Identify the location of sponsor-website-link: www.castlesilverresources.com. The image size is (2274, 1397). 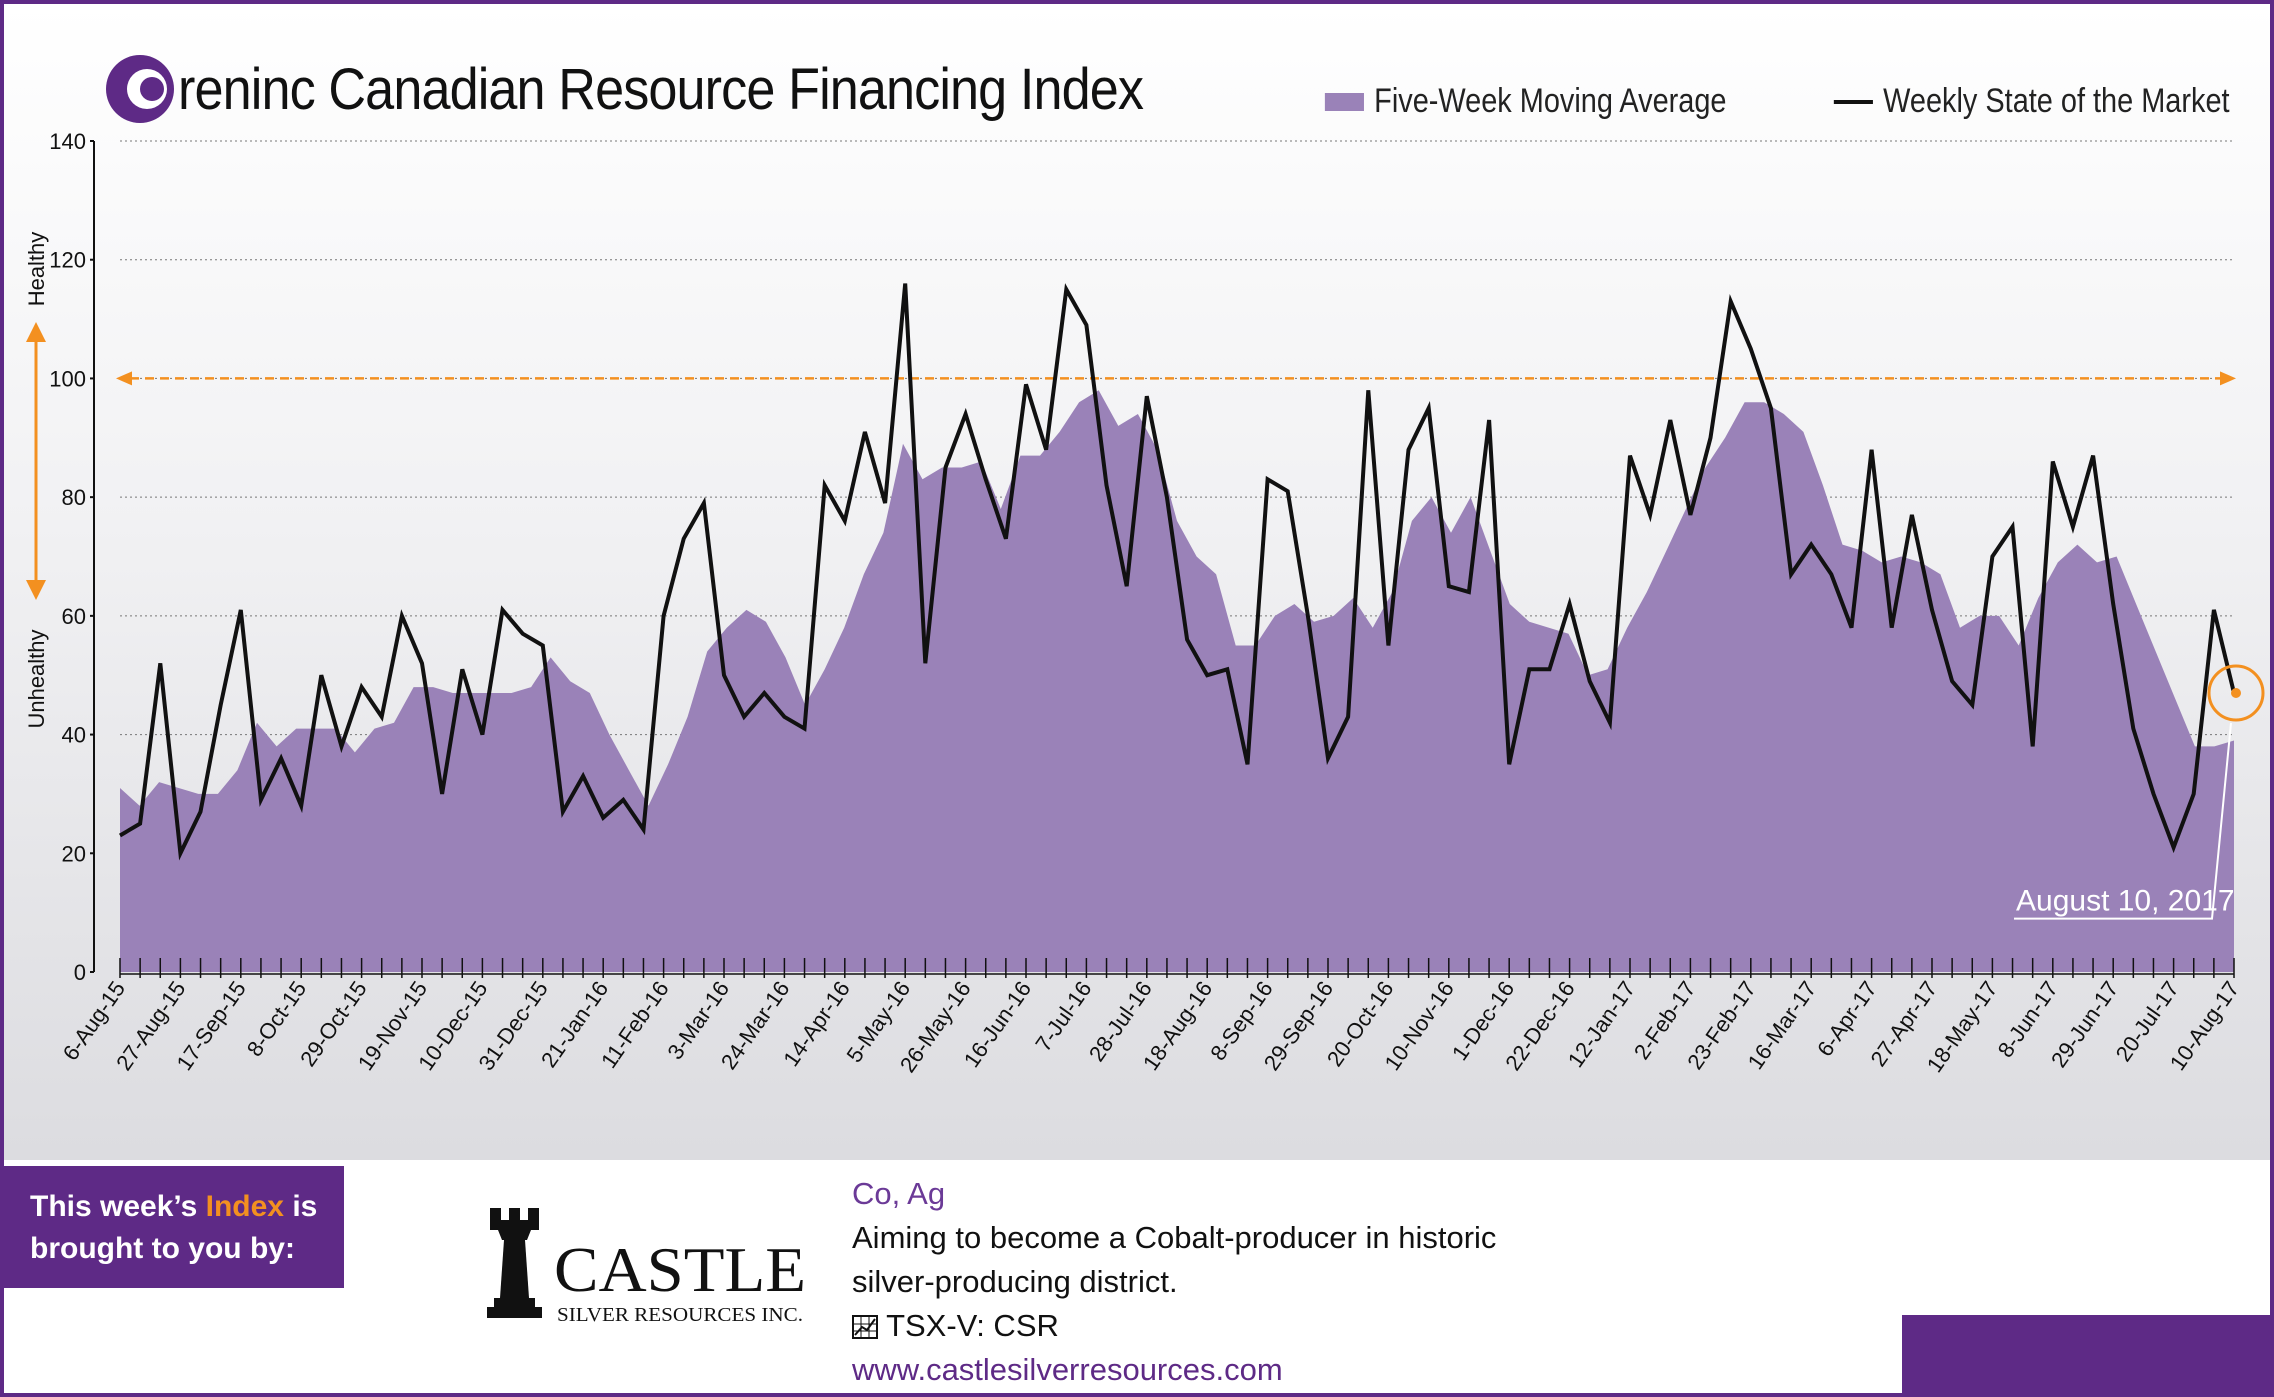
(1067, 1370).